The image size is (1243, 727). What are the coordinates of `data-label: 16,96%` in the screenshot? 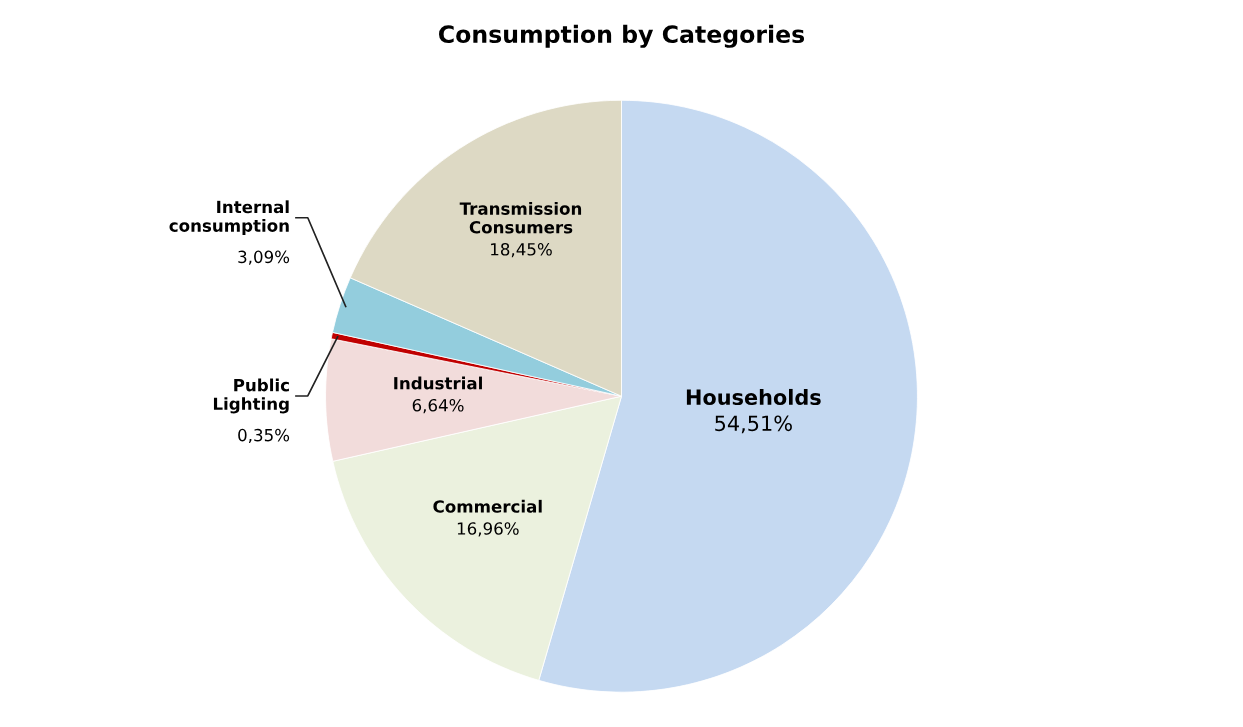 It's located at (488, 529).